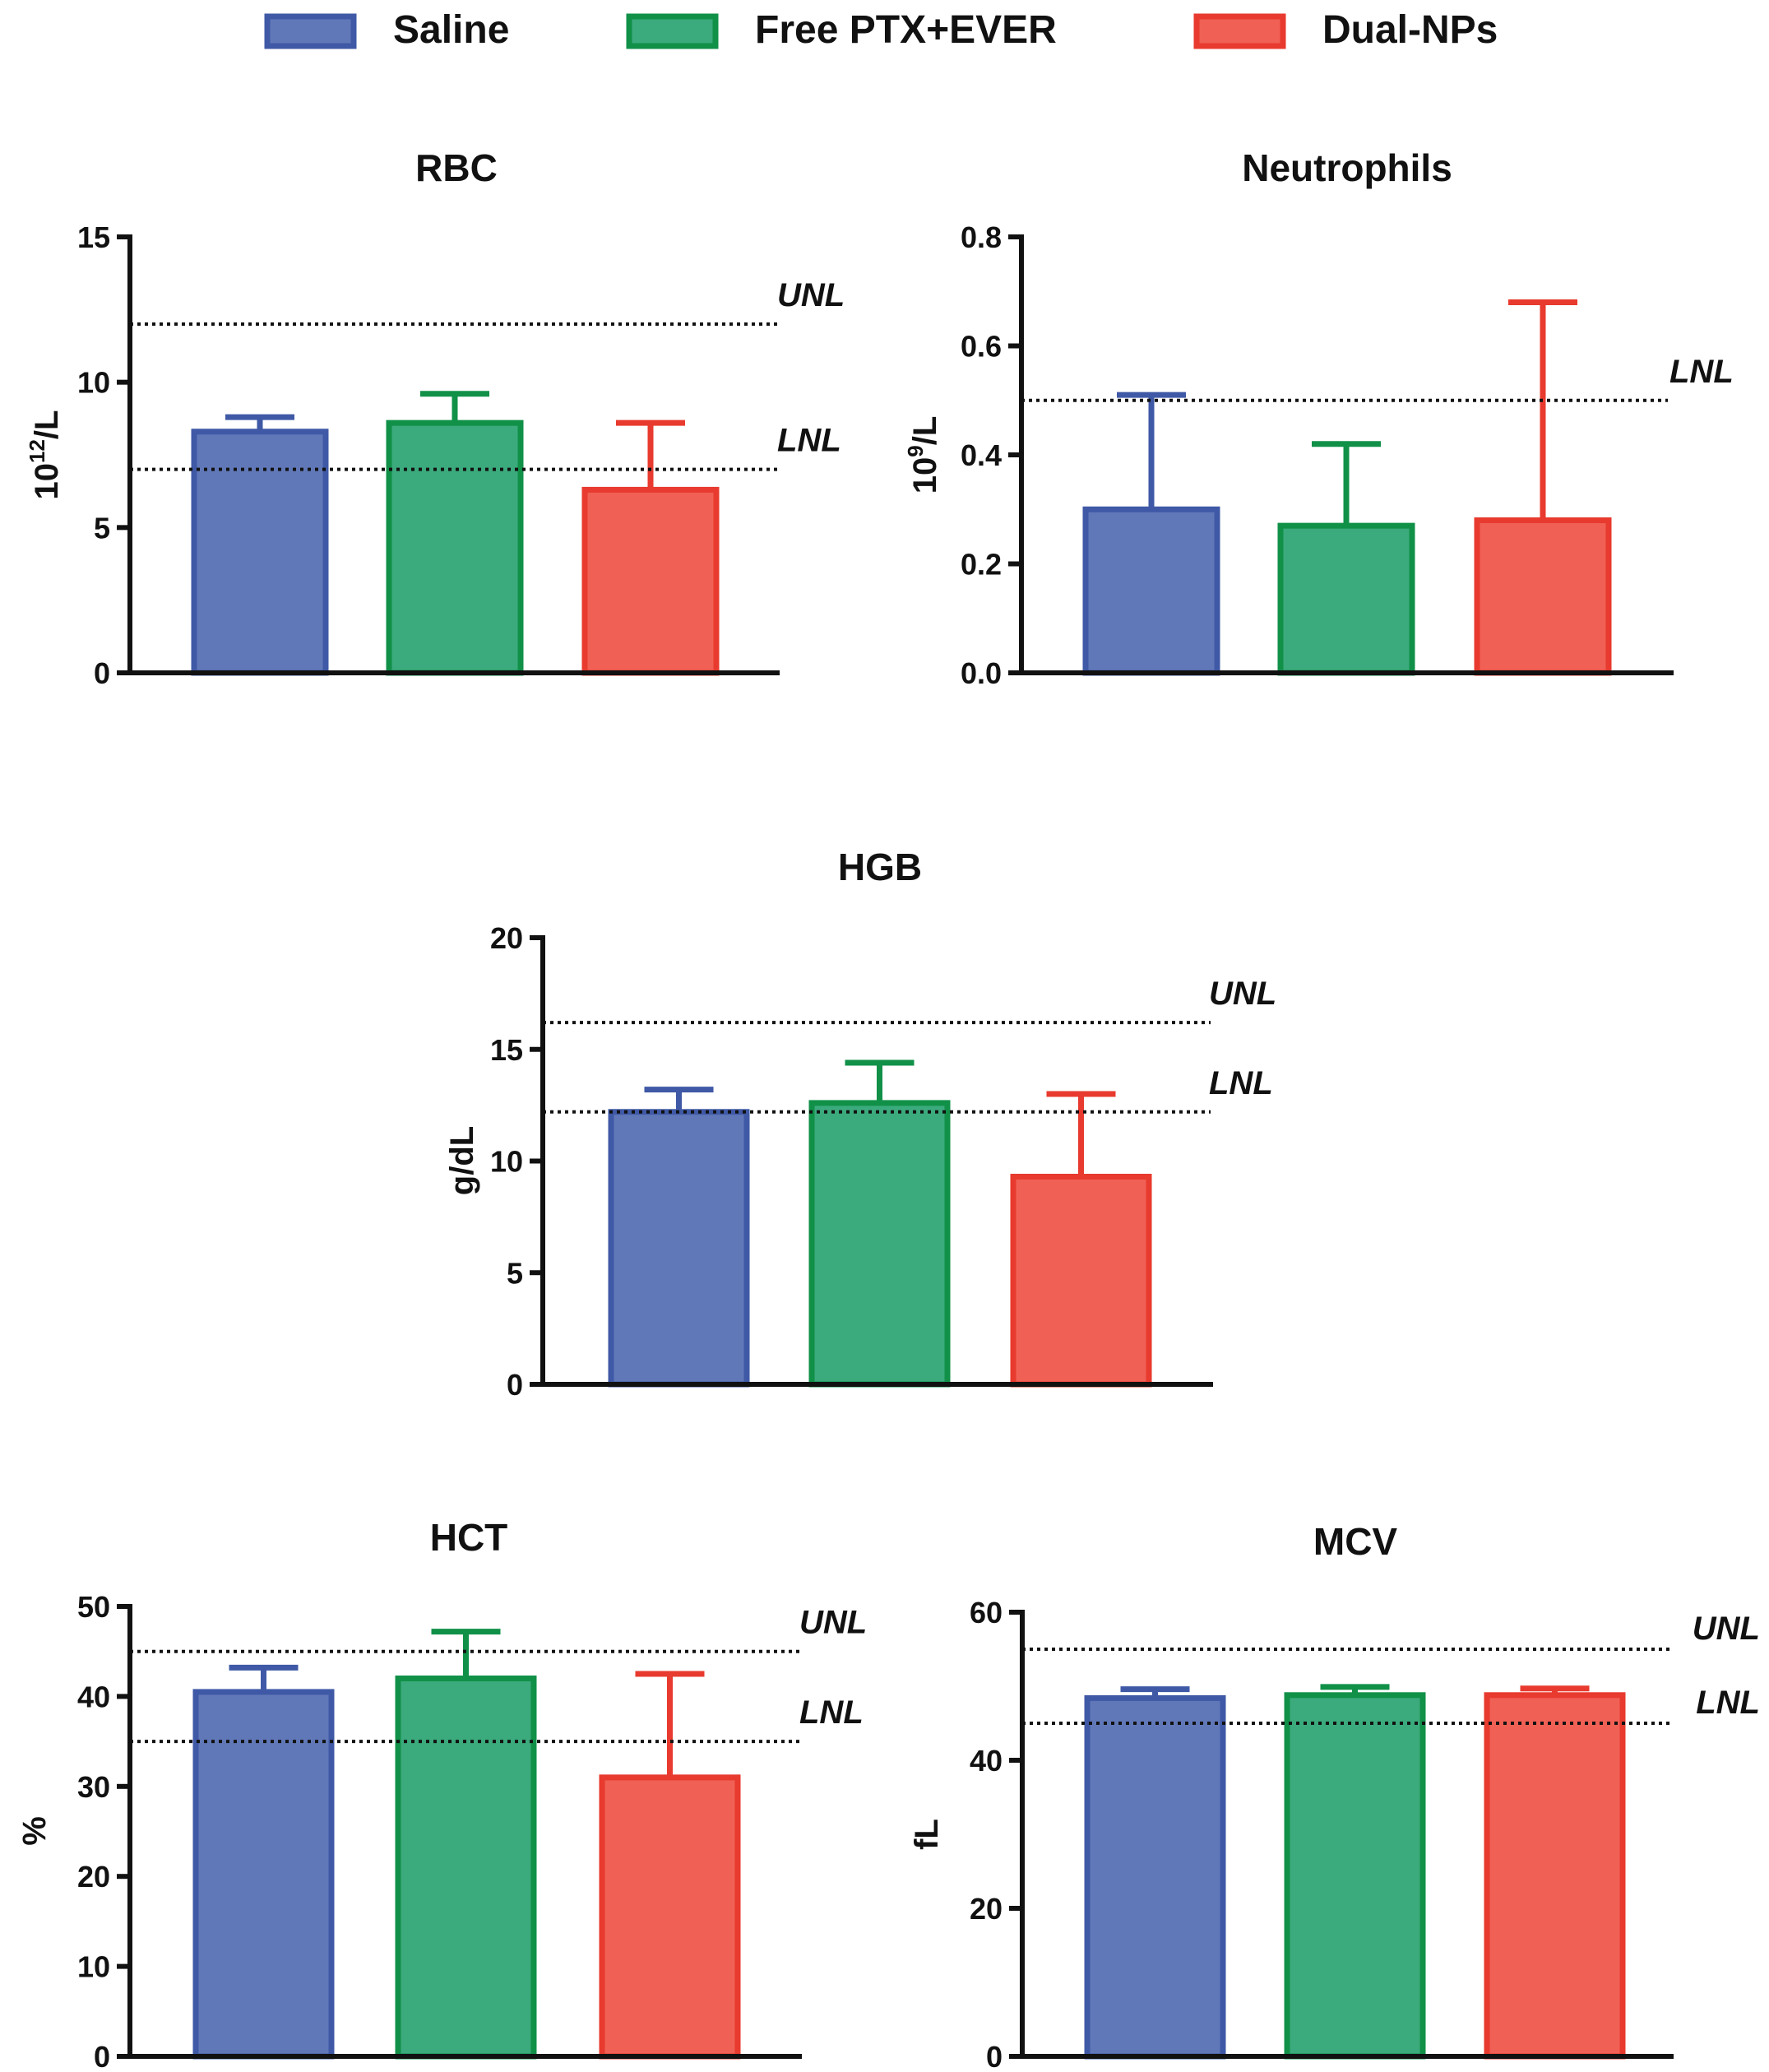  Describe the element at coordinates (451, 30) in the screenshot. I see `legend-label-saline: Saline` at that location.